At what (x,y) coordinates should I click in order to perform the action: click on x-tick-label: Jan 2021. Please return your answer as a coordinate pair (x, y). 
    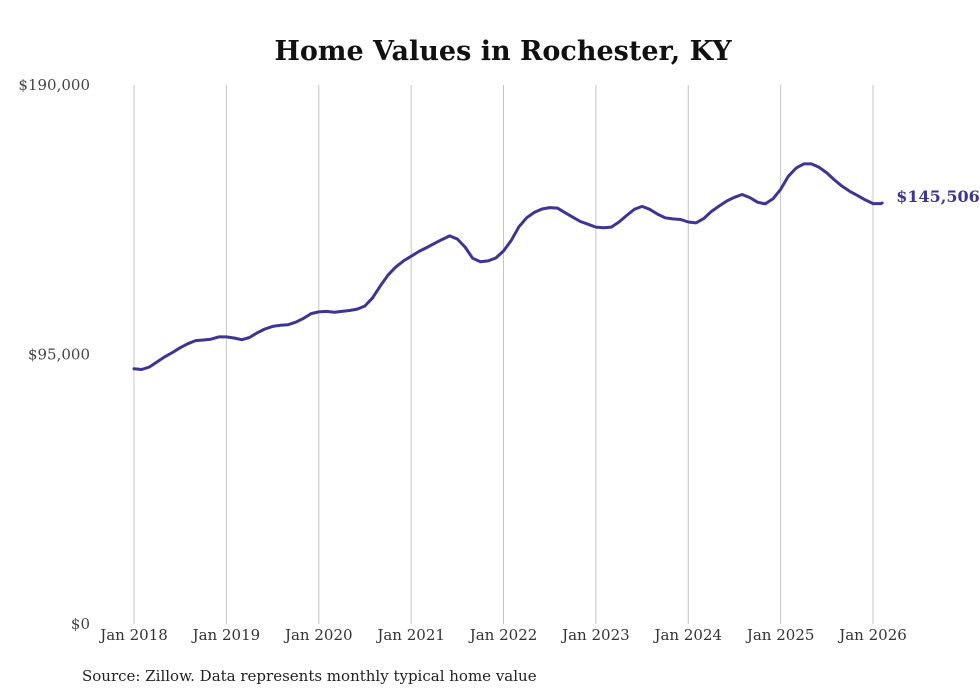
    Looking at the image, I should click on (410, 635).